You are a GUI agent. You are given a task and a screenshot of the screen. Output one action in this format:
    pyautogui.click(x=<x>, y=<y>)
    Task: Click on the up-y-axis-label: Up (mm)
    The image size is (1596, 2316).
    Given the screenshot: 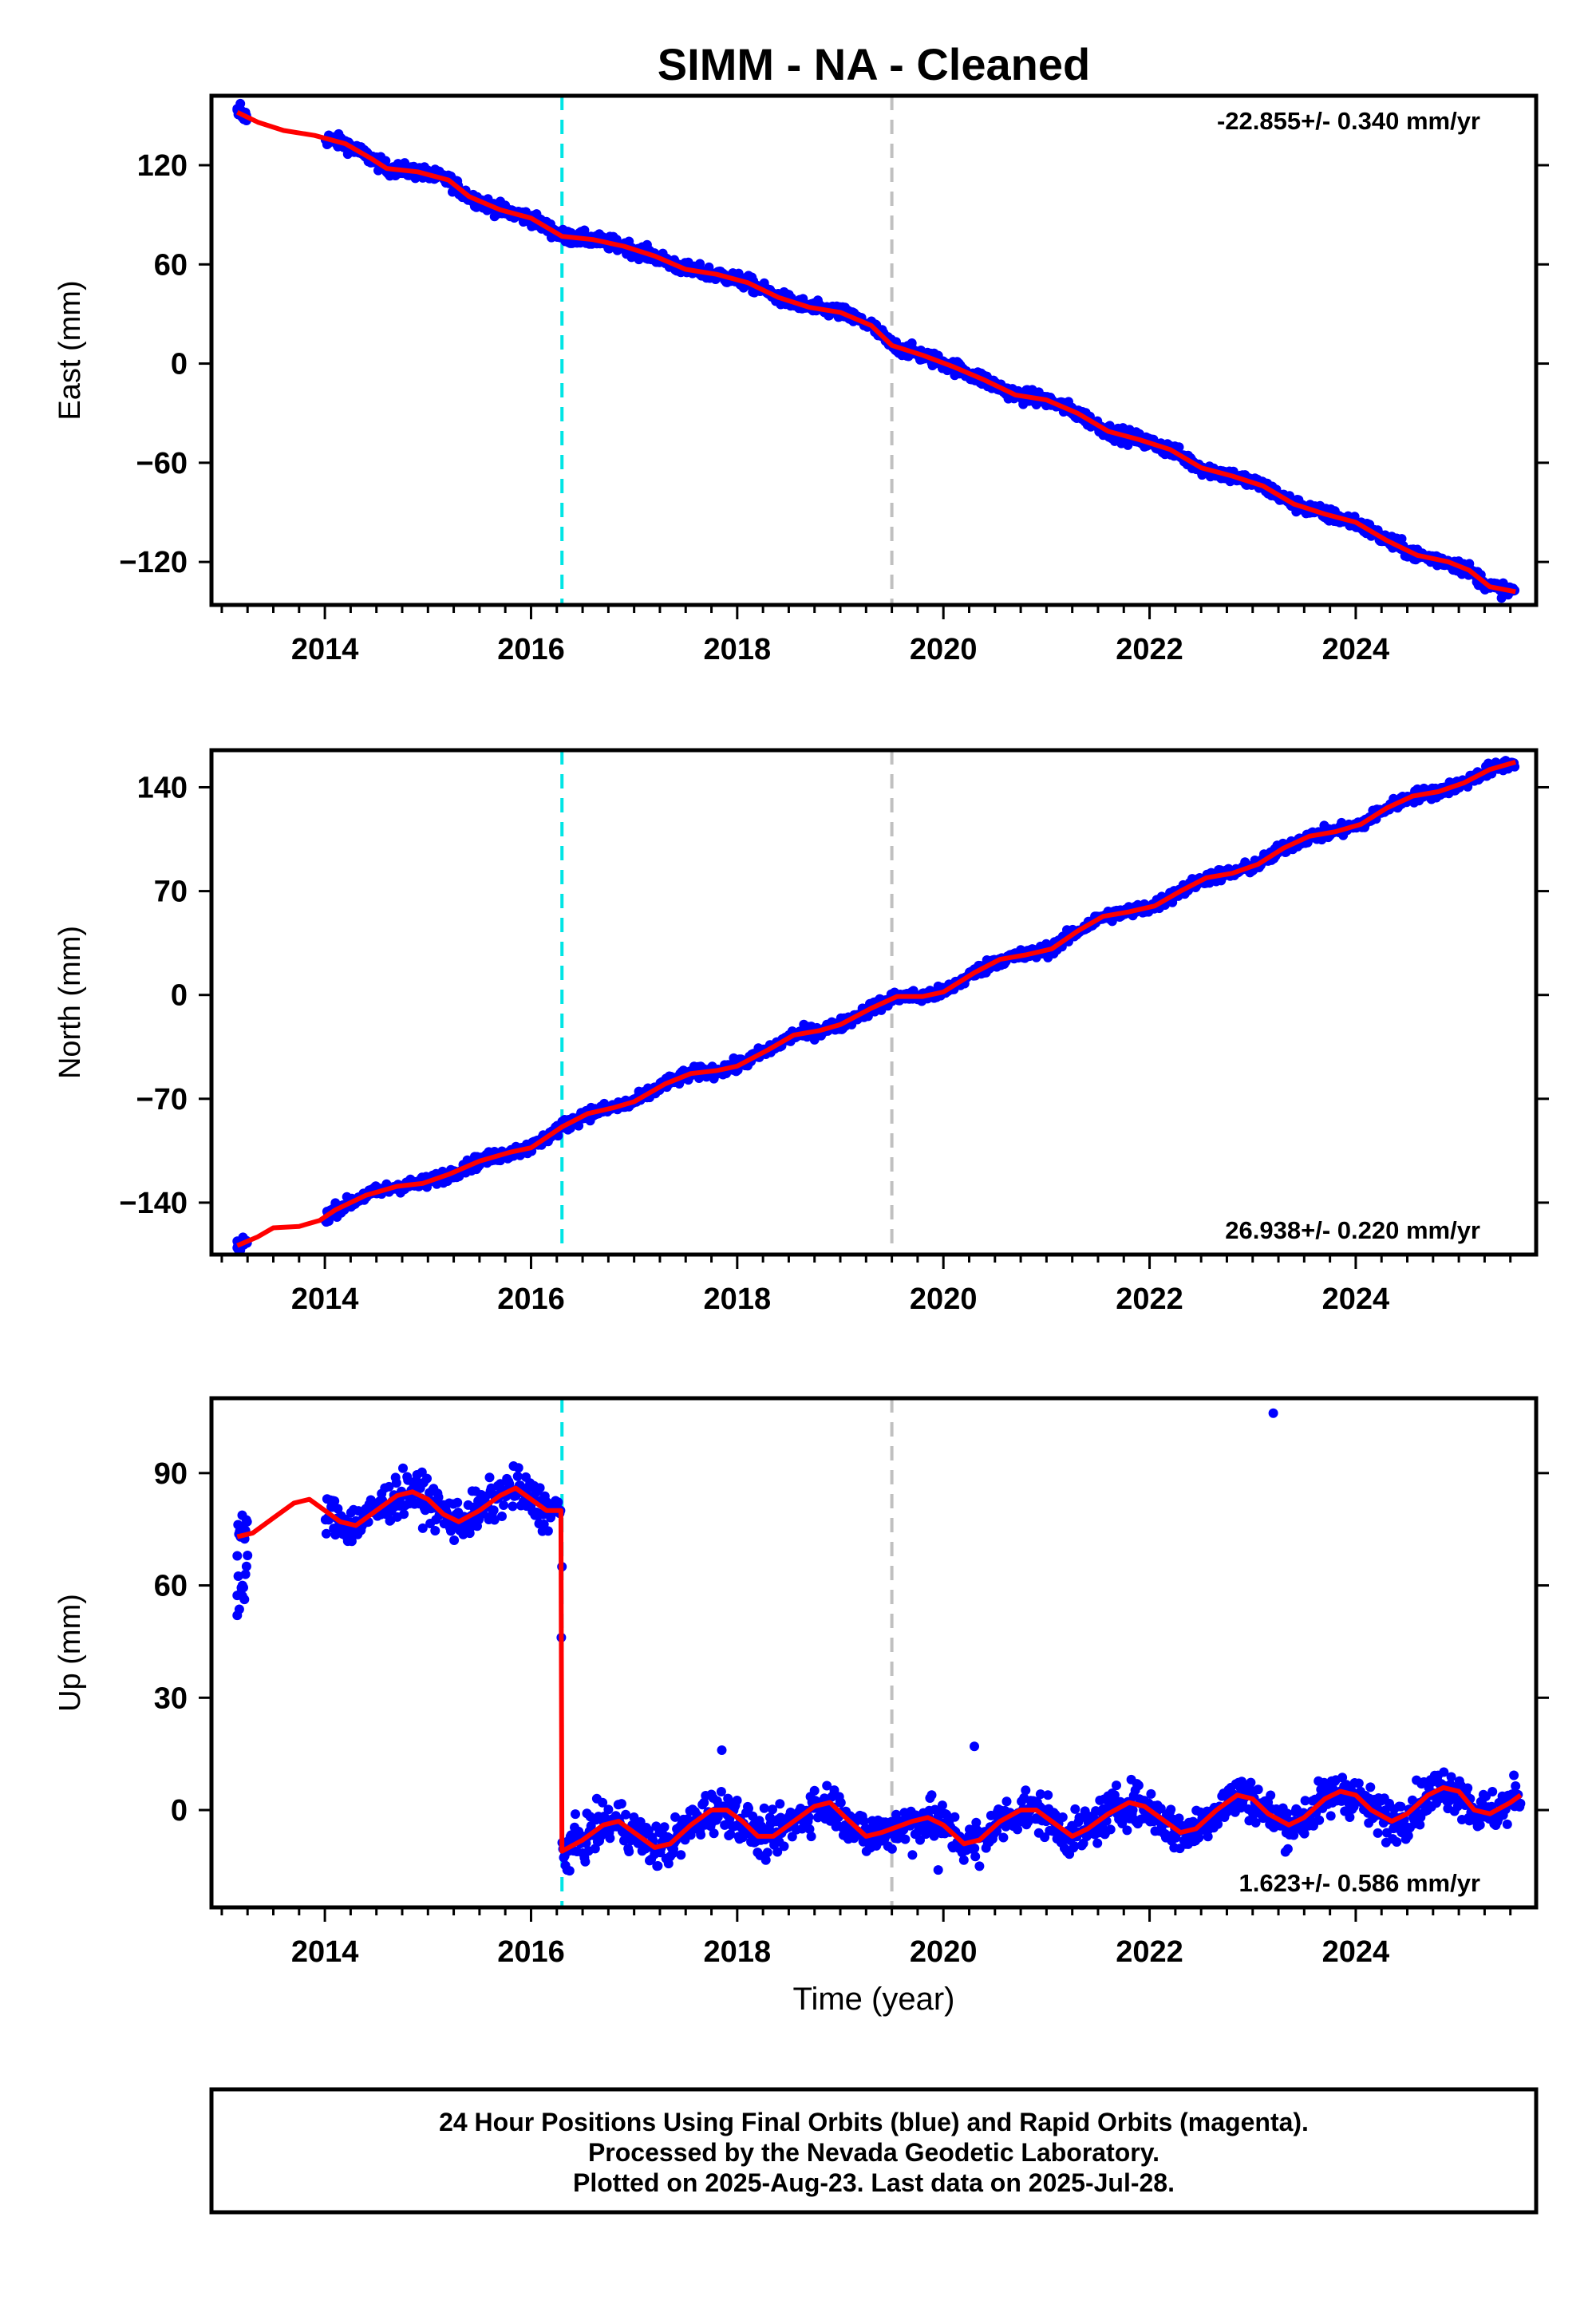 What is the action you would take?
    pyautogui.click(x=70, y=1653)
    